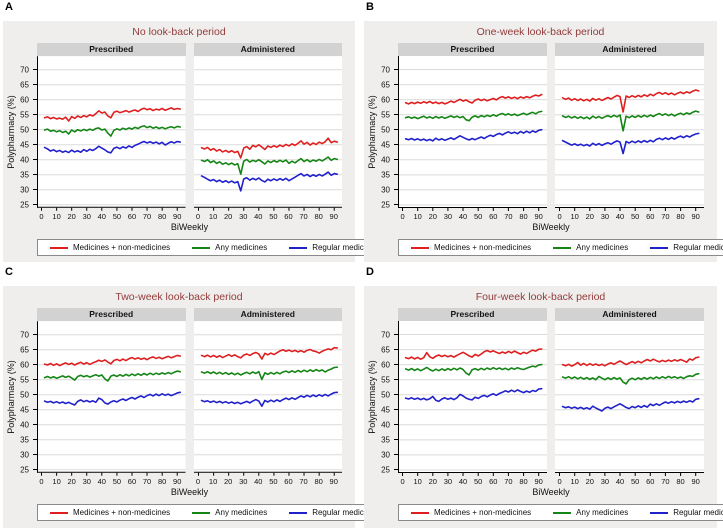  I want to click on x-tick-label: 20, so click(71, 481).